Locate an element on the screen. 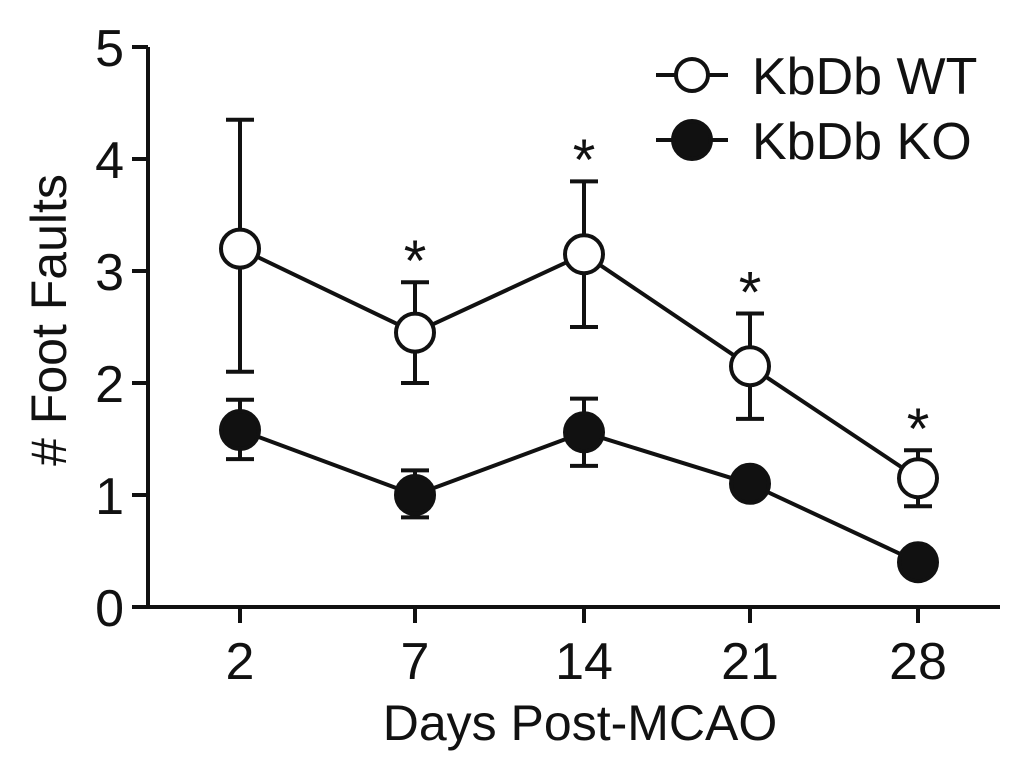 The width and height of the screenshot is (1026, 764). legend: KbDb WT KbDb KO is located at coordinates (816, 109).